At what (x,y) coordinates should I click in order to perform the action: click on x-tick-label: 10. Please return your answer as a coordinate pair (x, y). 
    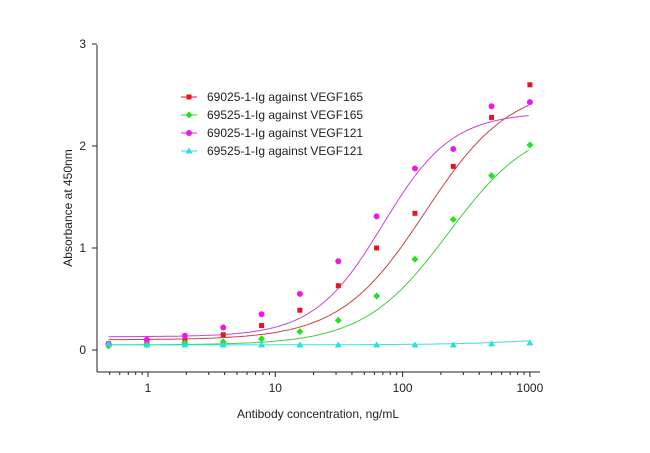
    Looking at the image, I should click on (276, 388).